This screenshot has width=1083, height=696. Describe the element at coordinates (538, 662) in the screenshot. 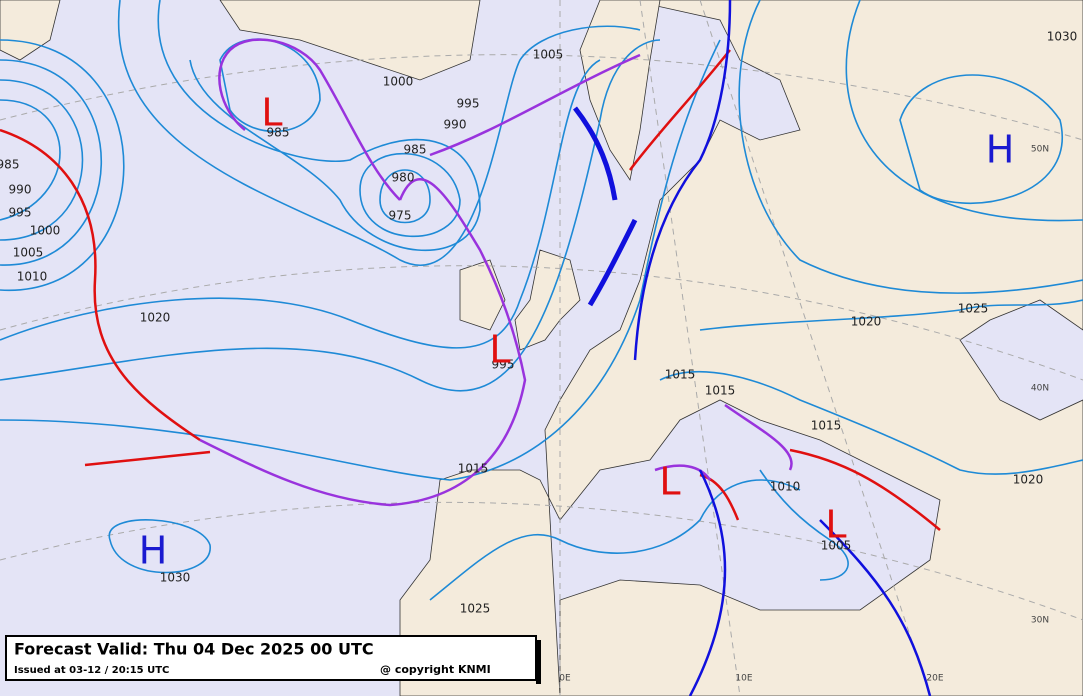

I see `info-box-shadow` at that location.